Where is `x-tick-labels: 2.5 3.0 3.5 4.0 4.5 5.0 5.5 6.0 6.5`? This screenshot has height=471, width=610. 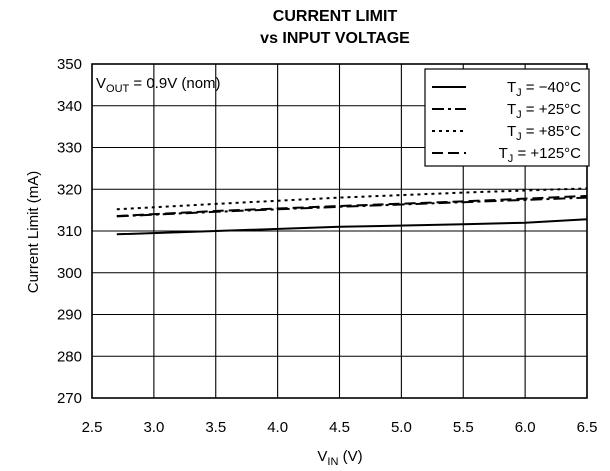
x-tick-labels: 2.5 3.0 3.5 4.0 4.5 5.0 5.5 6.0 6.5 is located at coordinates (340, 427).